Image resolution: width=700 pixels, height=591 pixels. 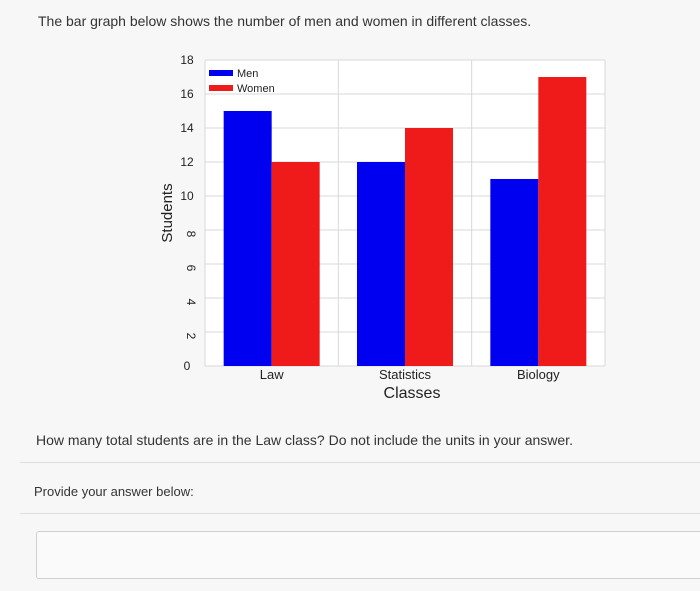 What do you see at coordinates (538, 374) in the screenshot?
I see `x-tick-label: Biology` at bounding box center [538, 374].